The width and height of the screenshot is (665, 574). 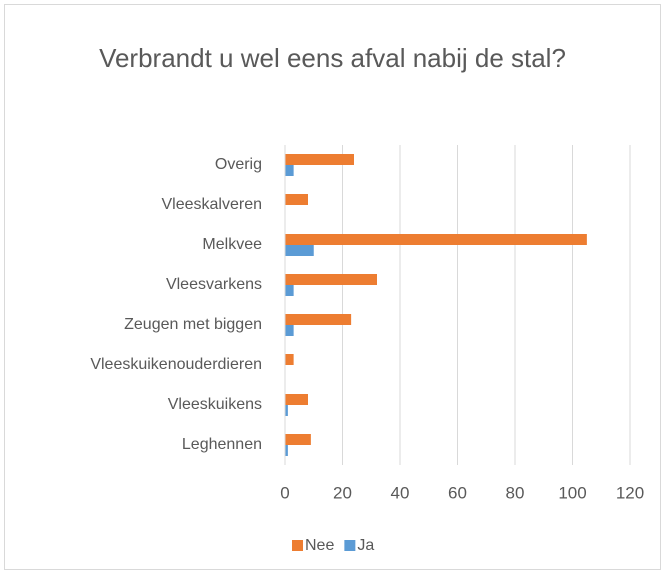 What do you see at coordinates (212, 204) in the screenshot?
I see `y-tick-label: Vleeskalveren` at bounding box center [212, 204].